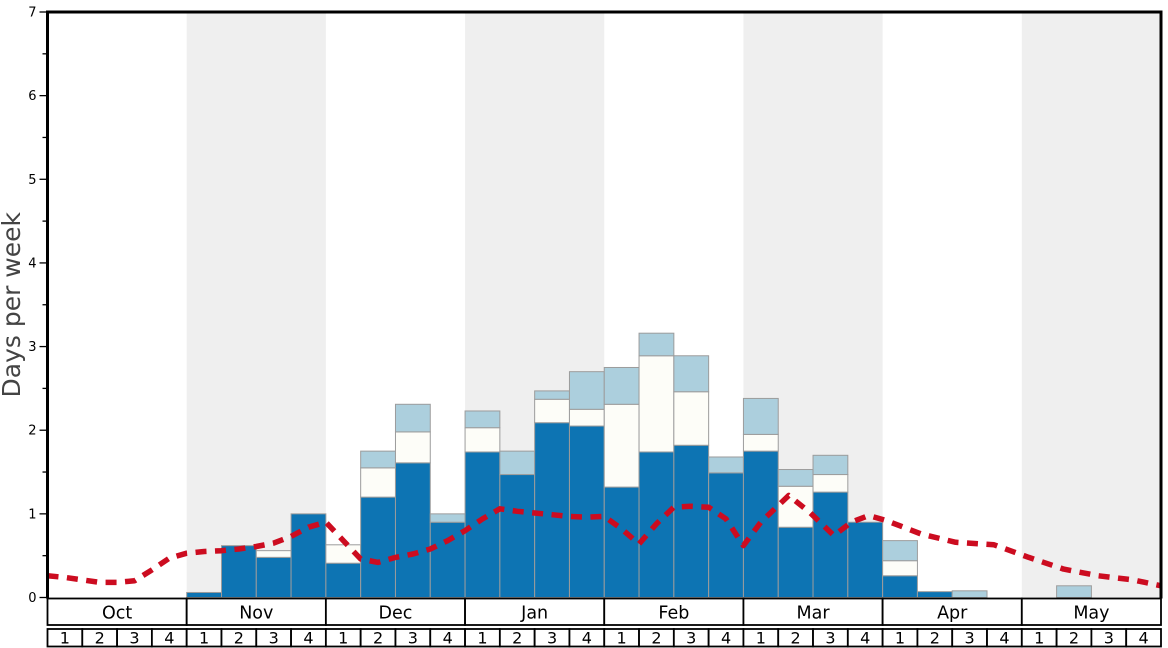 This screenshot has width=1168, height=648. Describe the element at coordinates (32, 598) in the screenshot. I see `y-tick-label: 0` at that location.